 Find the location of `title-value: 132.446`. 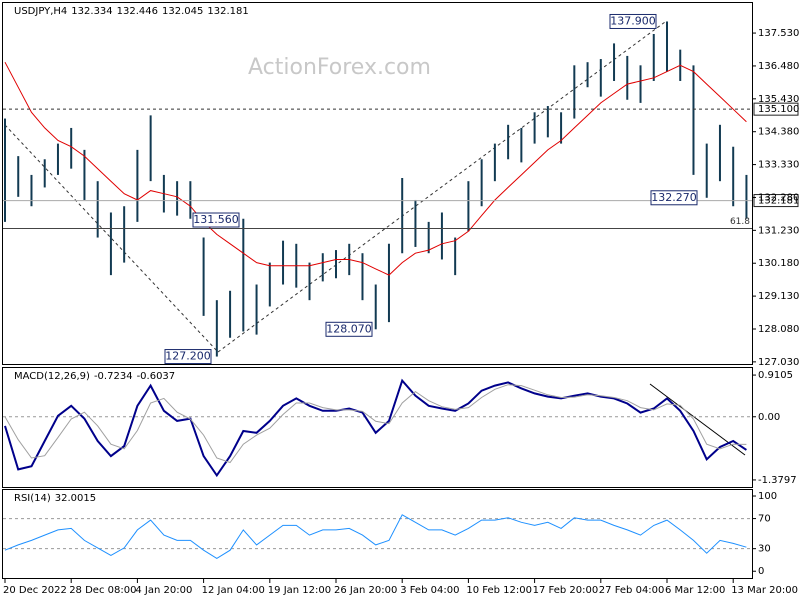

title-value: 132.446 is located at coordinates (137, 11).